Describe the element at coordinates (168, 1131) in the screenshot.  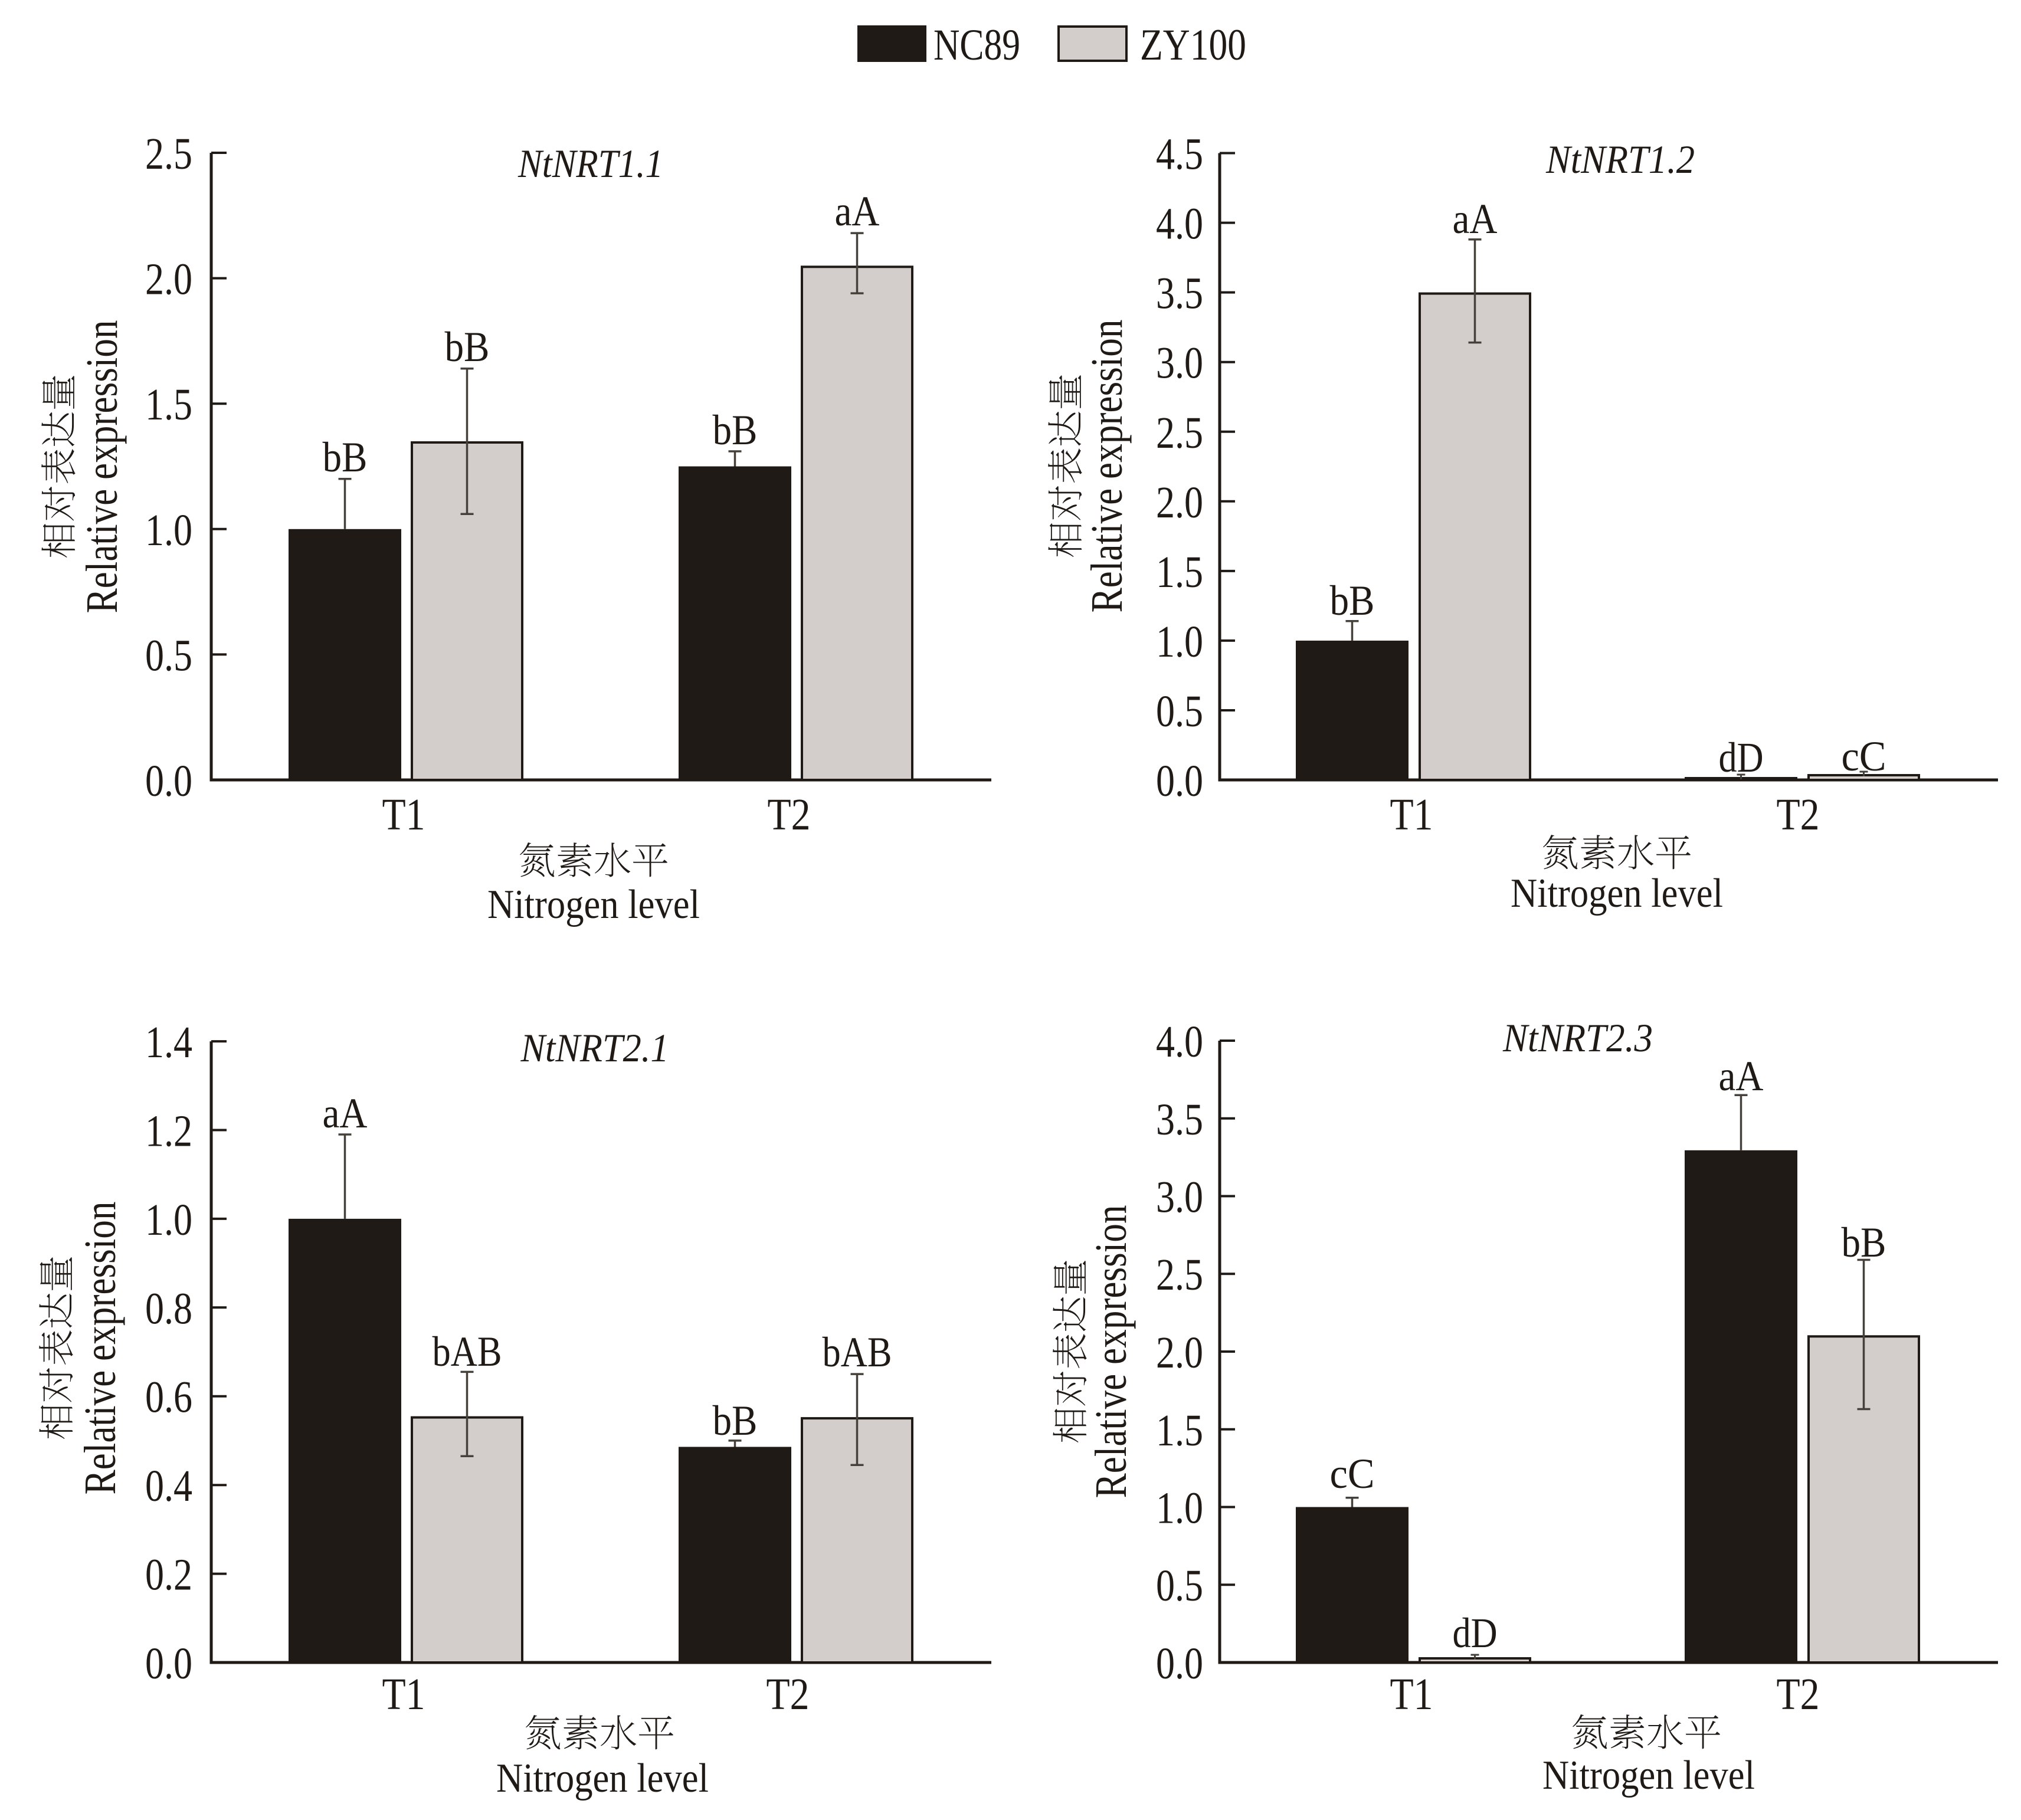
I see `svg-text: 1.2` at that location.